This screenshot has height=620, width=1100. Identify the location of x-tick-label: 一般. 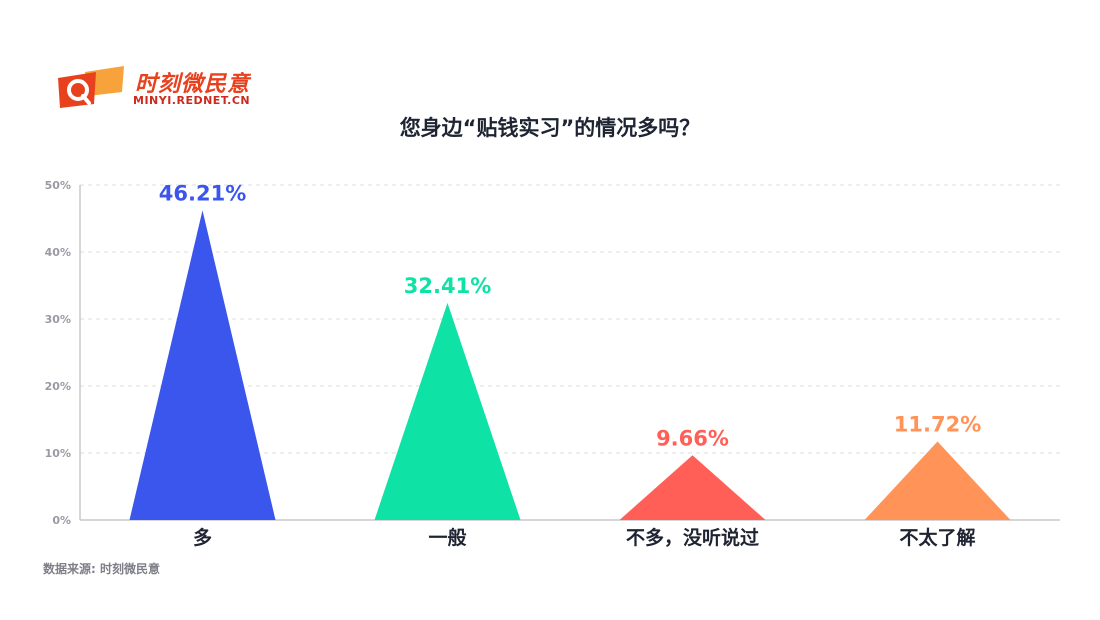
(447, 537).